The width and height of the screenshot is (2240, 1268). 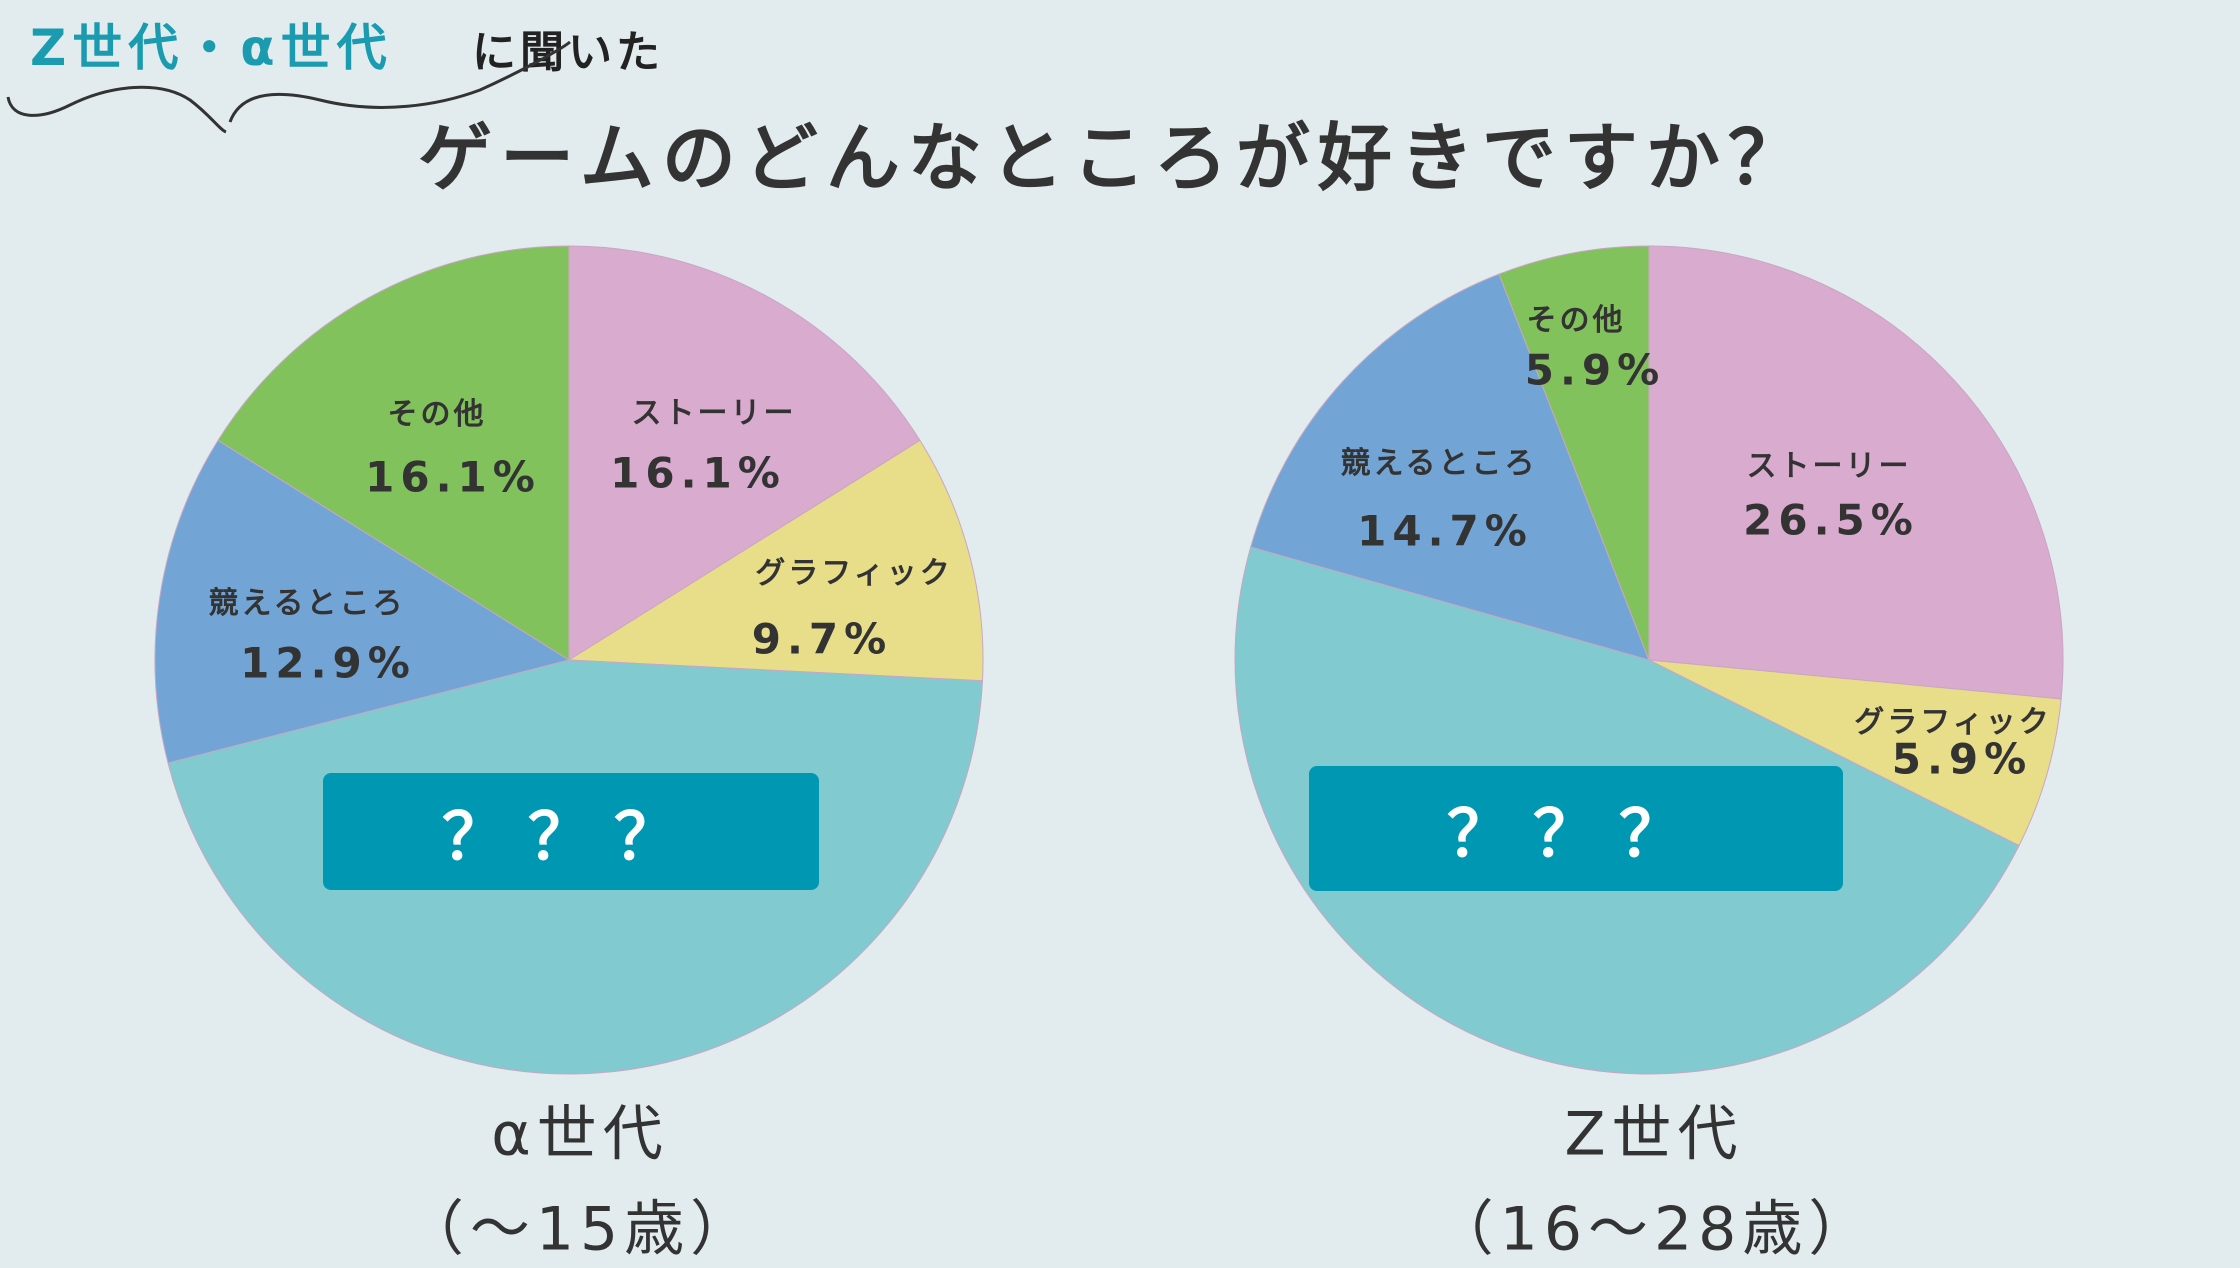 What do you see at coordinates (1114, 158) in the screenshot?
I see `page-title: ゲームのどんなところが好きですか？` at bounding box center [1114, 158].